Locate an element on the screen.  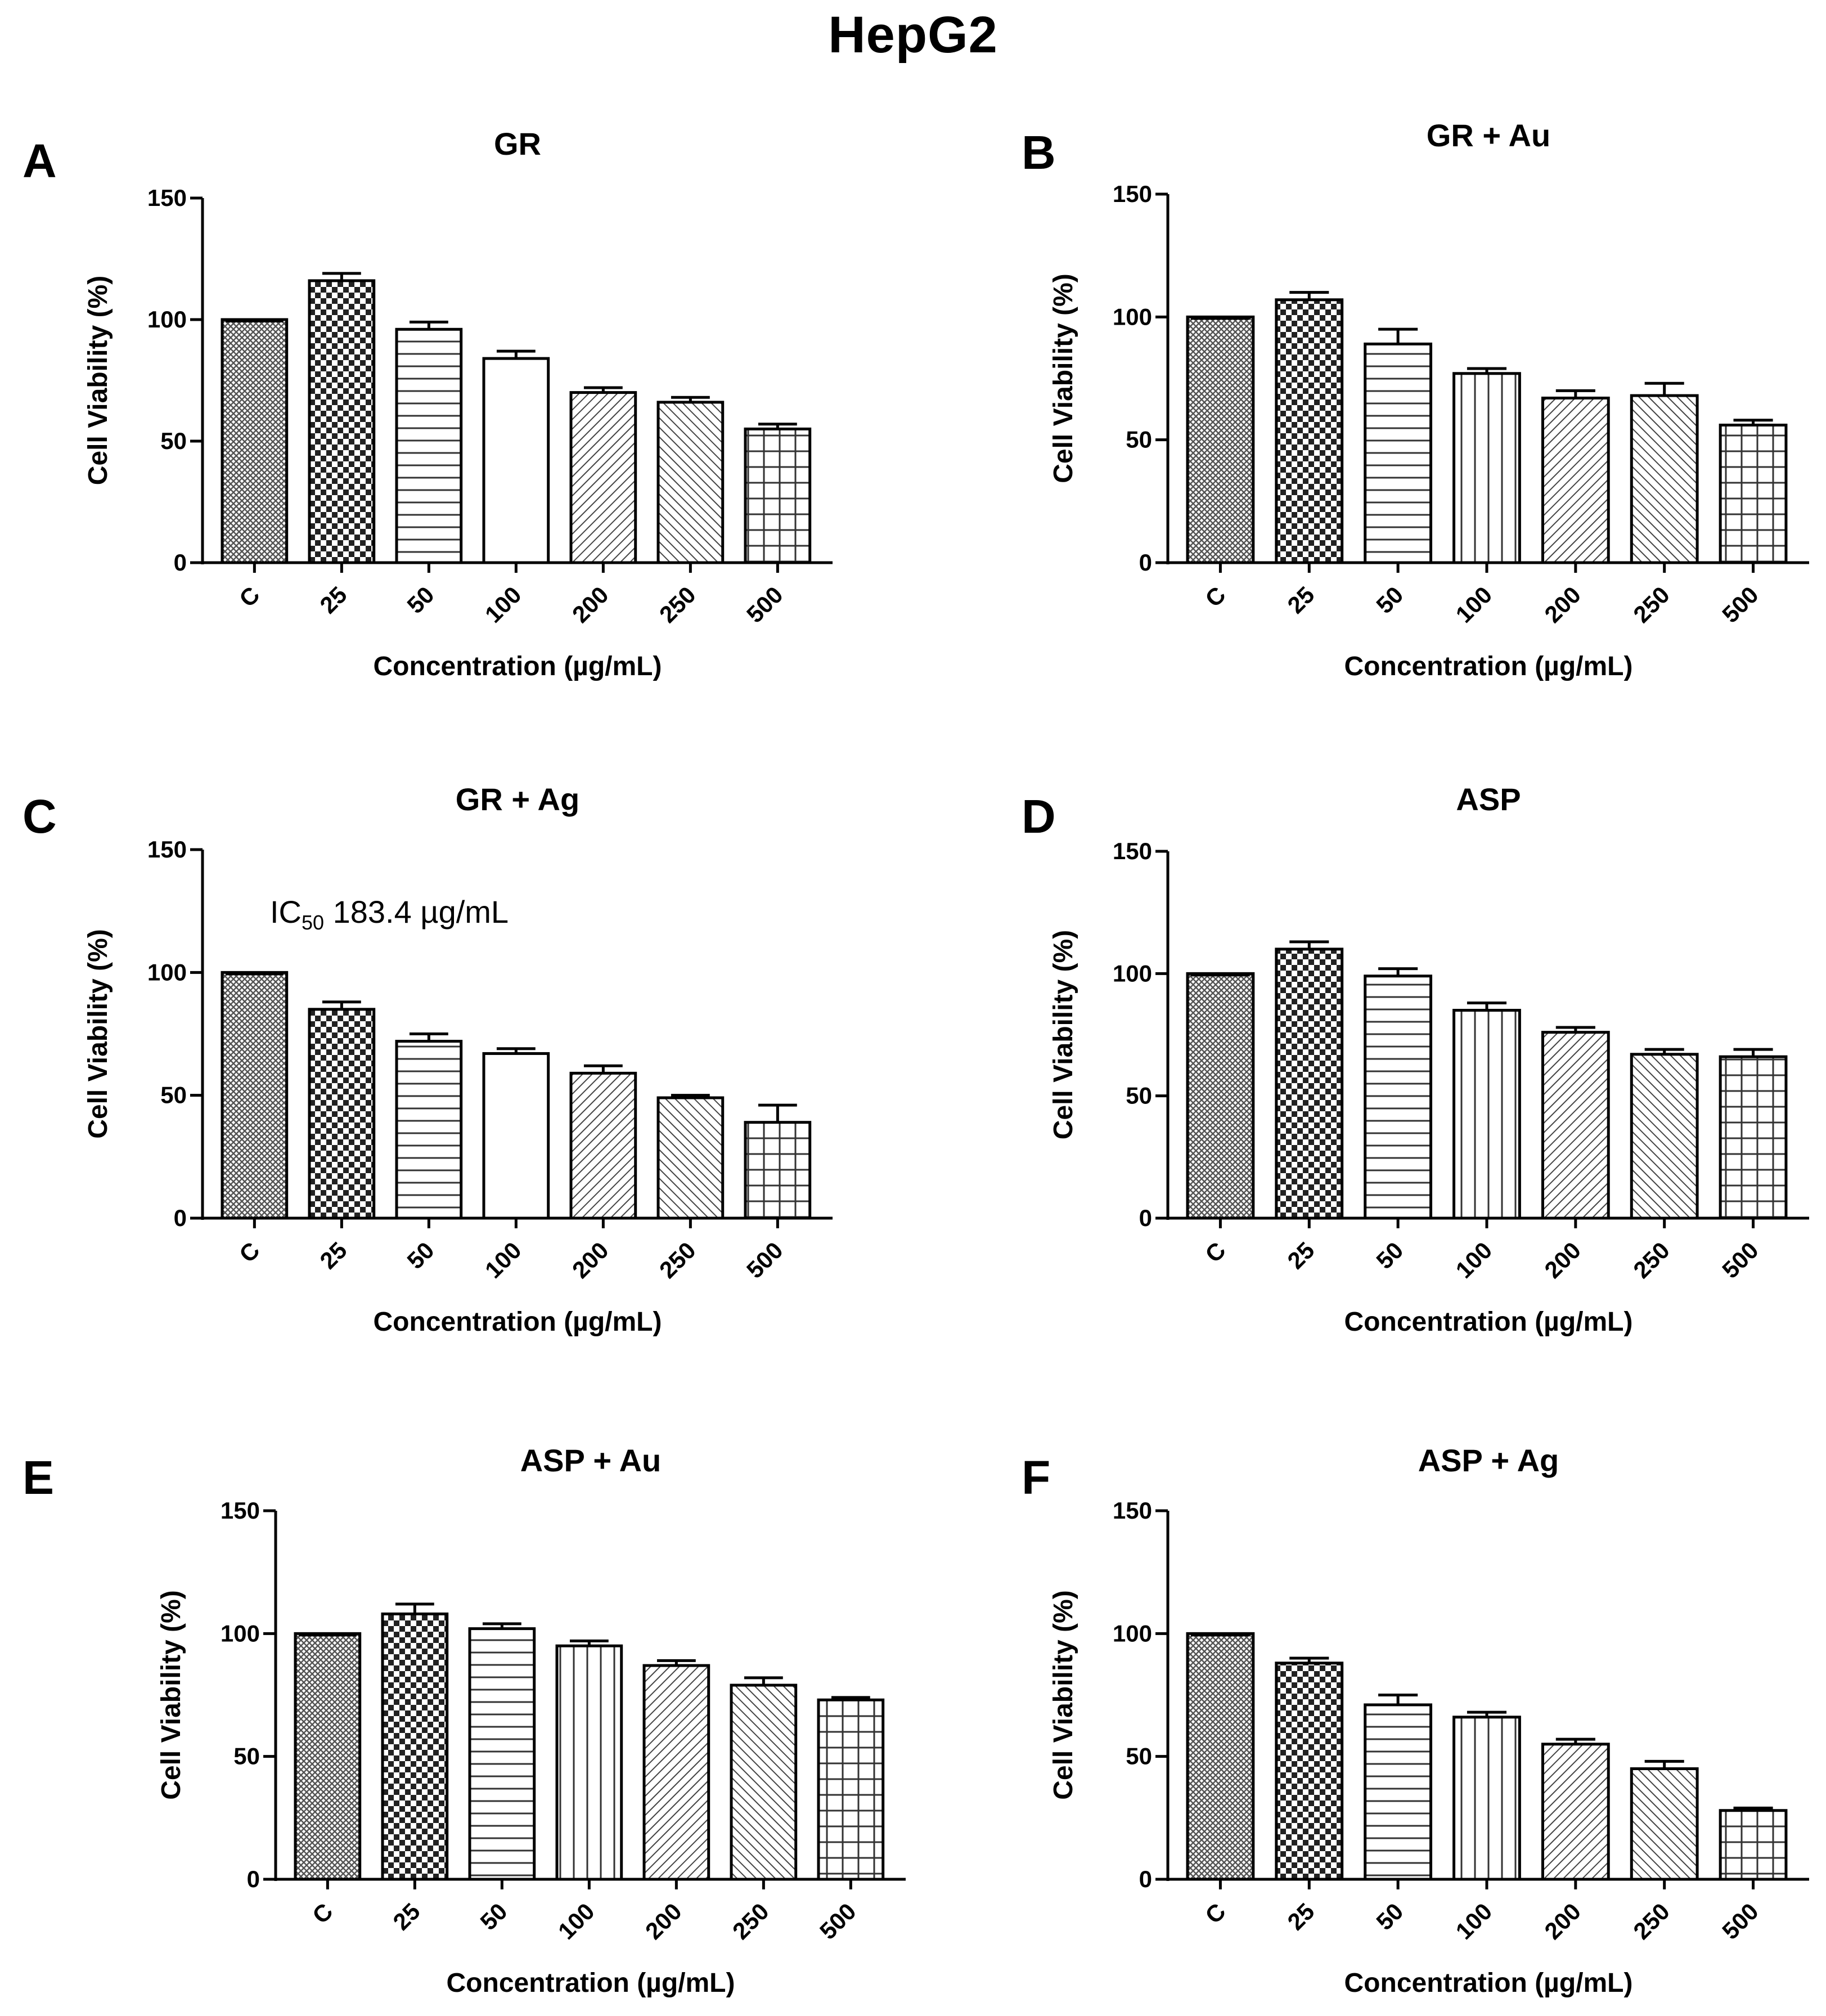
chart-title: GR is located at coordinates (518, 143).